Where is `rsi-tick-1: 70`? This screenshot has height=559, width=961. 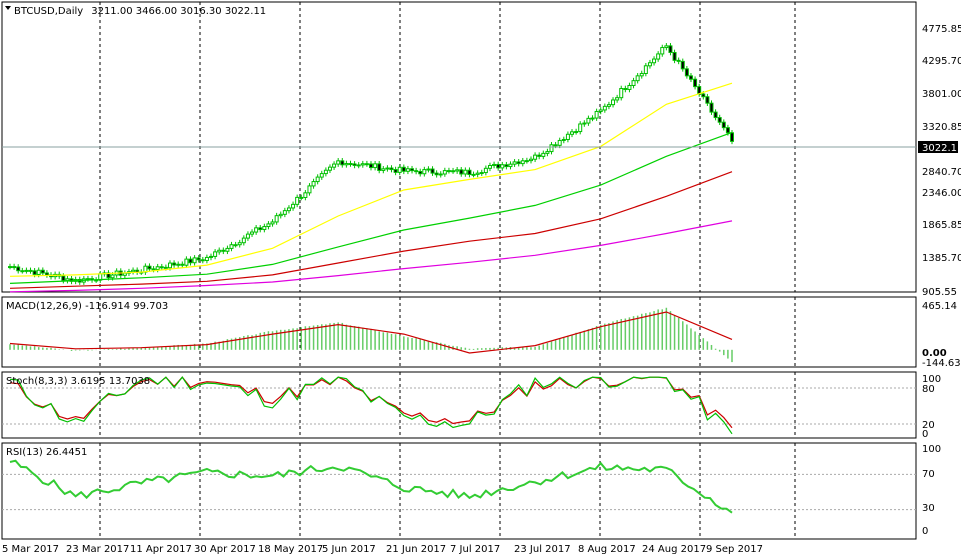
rsi-tick-1: 70 is located at coordinates (928, 474).